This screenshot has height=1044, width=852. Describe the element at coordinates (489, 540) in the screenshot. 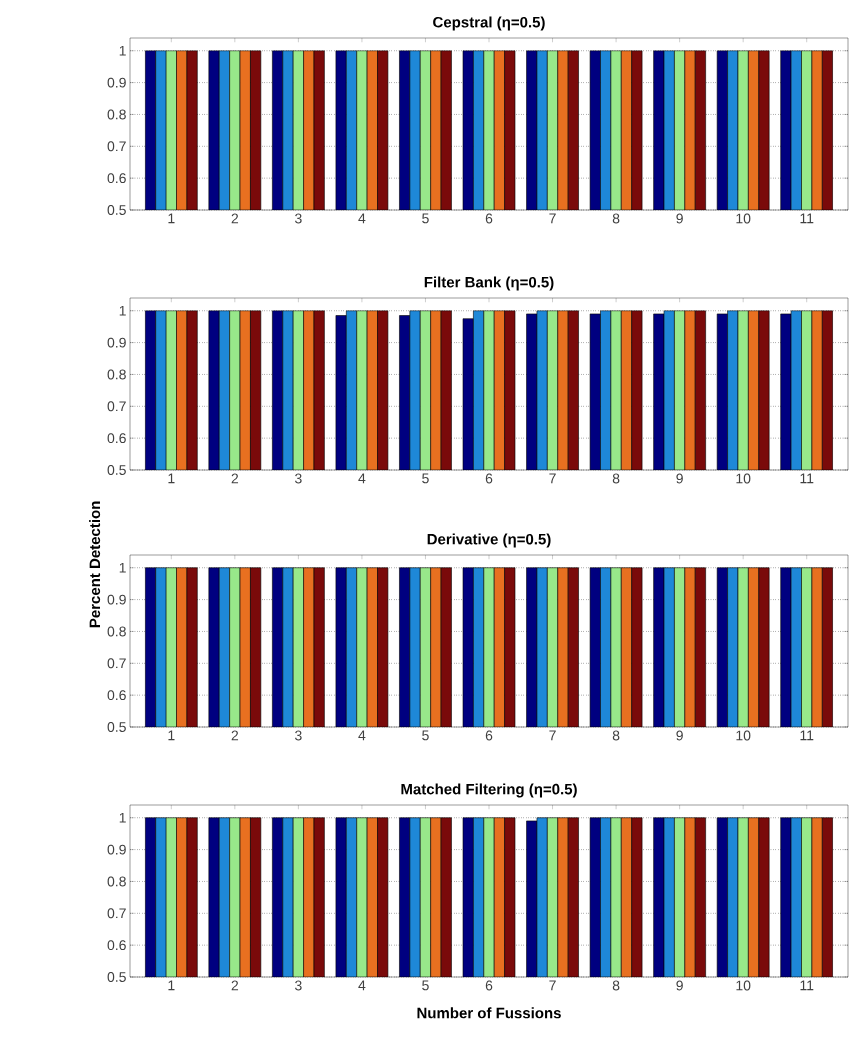

I see `chart-title: Derivative (η=0.5)` at that location.